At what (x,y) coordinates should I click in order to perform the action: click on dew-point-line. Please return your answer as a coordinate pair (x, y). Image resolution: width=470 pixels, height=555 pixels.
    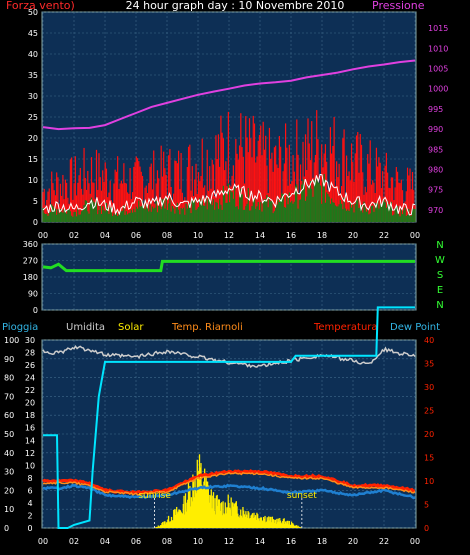
    Looking at the image, I should click on (229, 491).